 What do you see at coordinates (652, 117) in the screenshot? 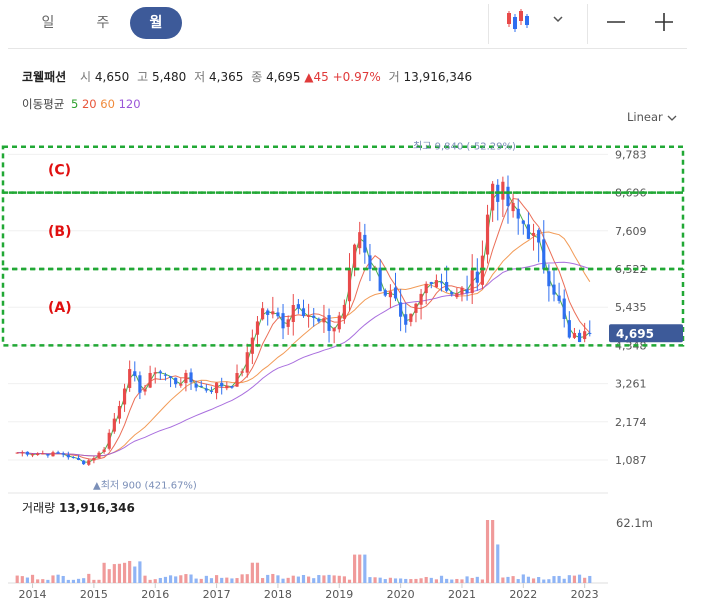
I see `scale-toggle: Linear` at bounding box center [652, 117].